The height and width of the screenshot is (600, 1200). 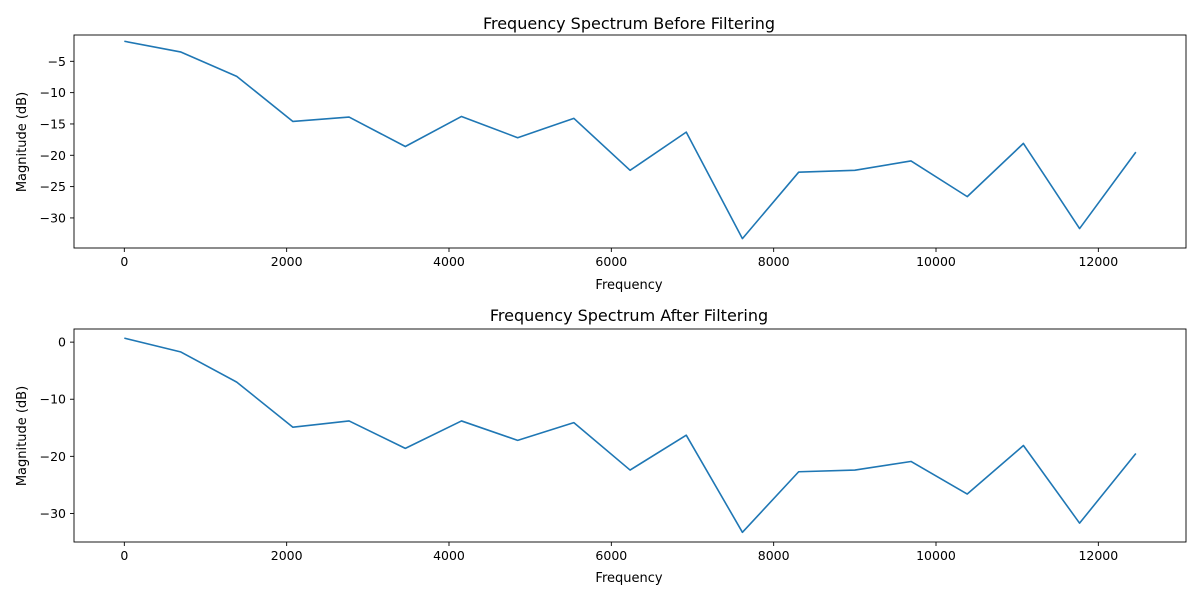 I want to click on y-tick-label: 0, so click(x=62, y=342).